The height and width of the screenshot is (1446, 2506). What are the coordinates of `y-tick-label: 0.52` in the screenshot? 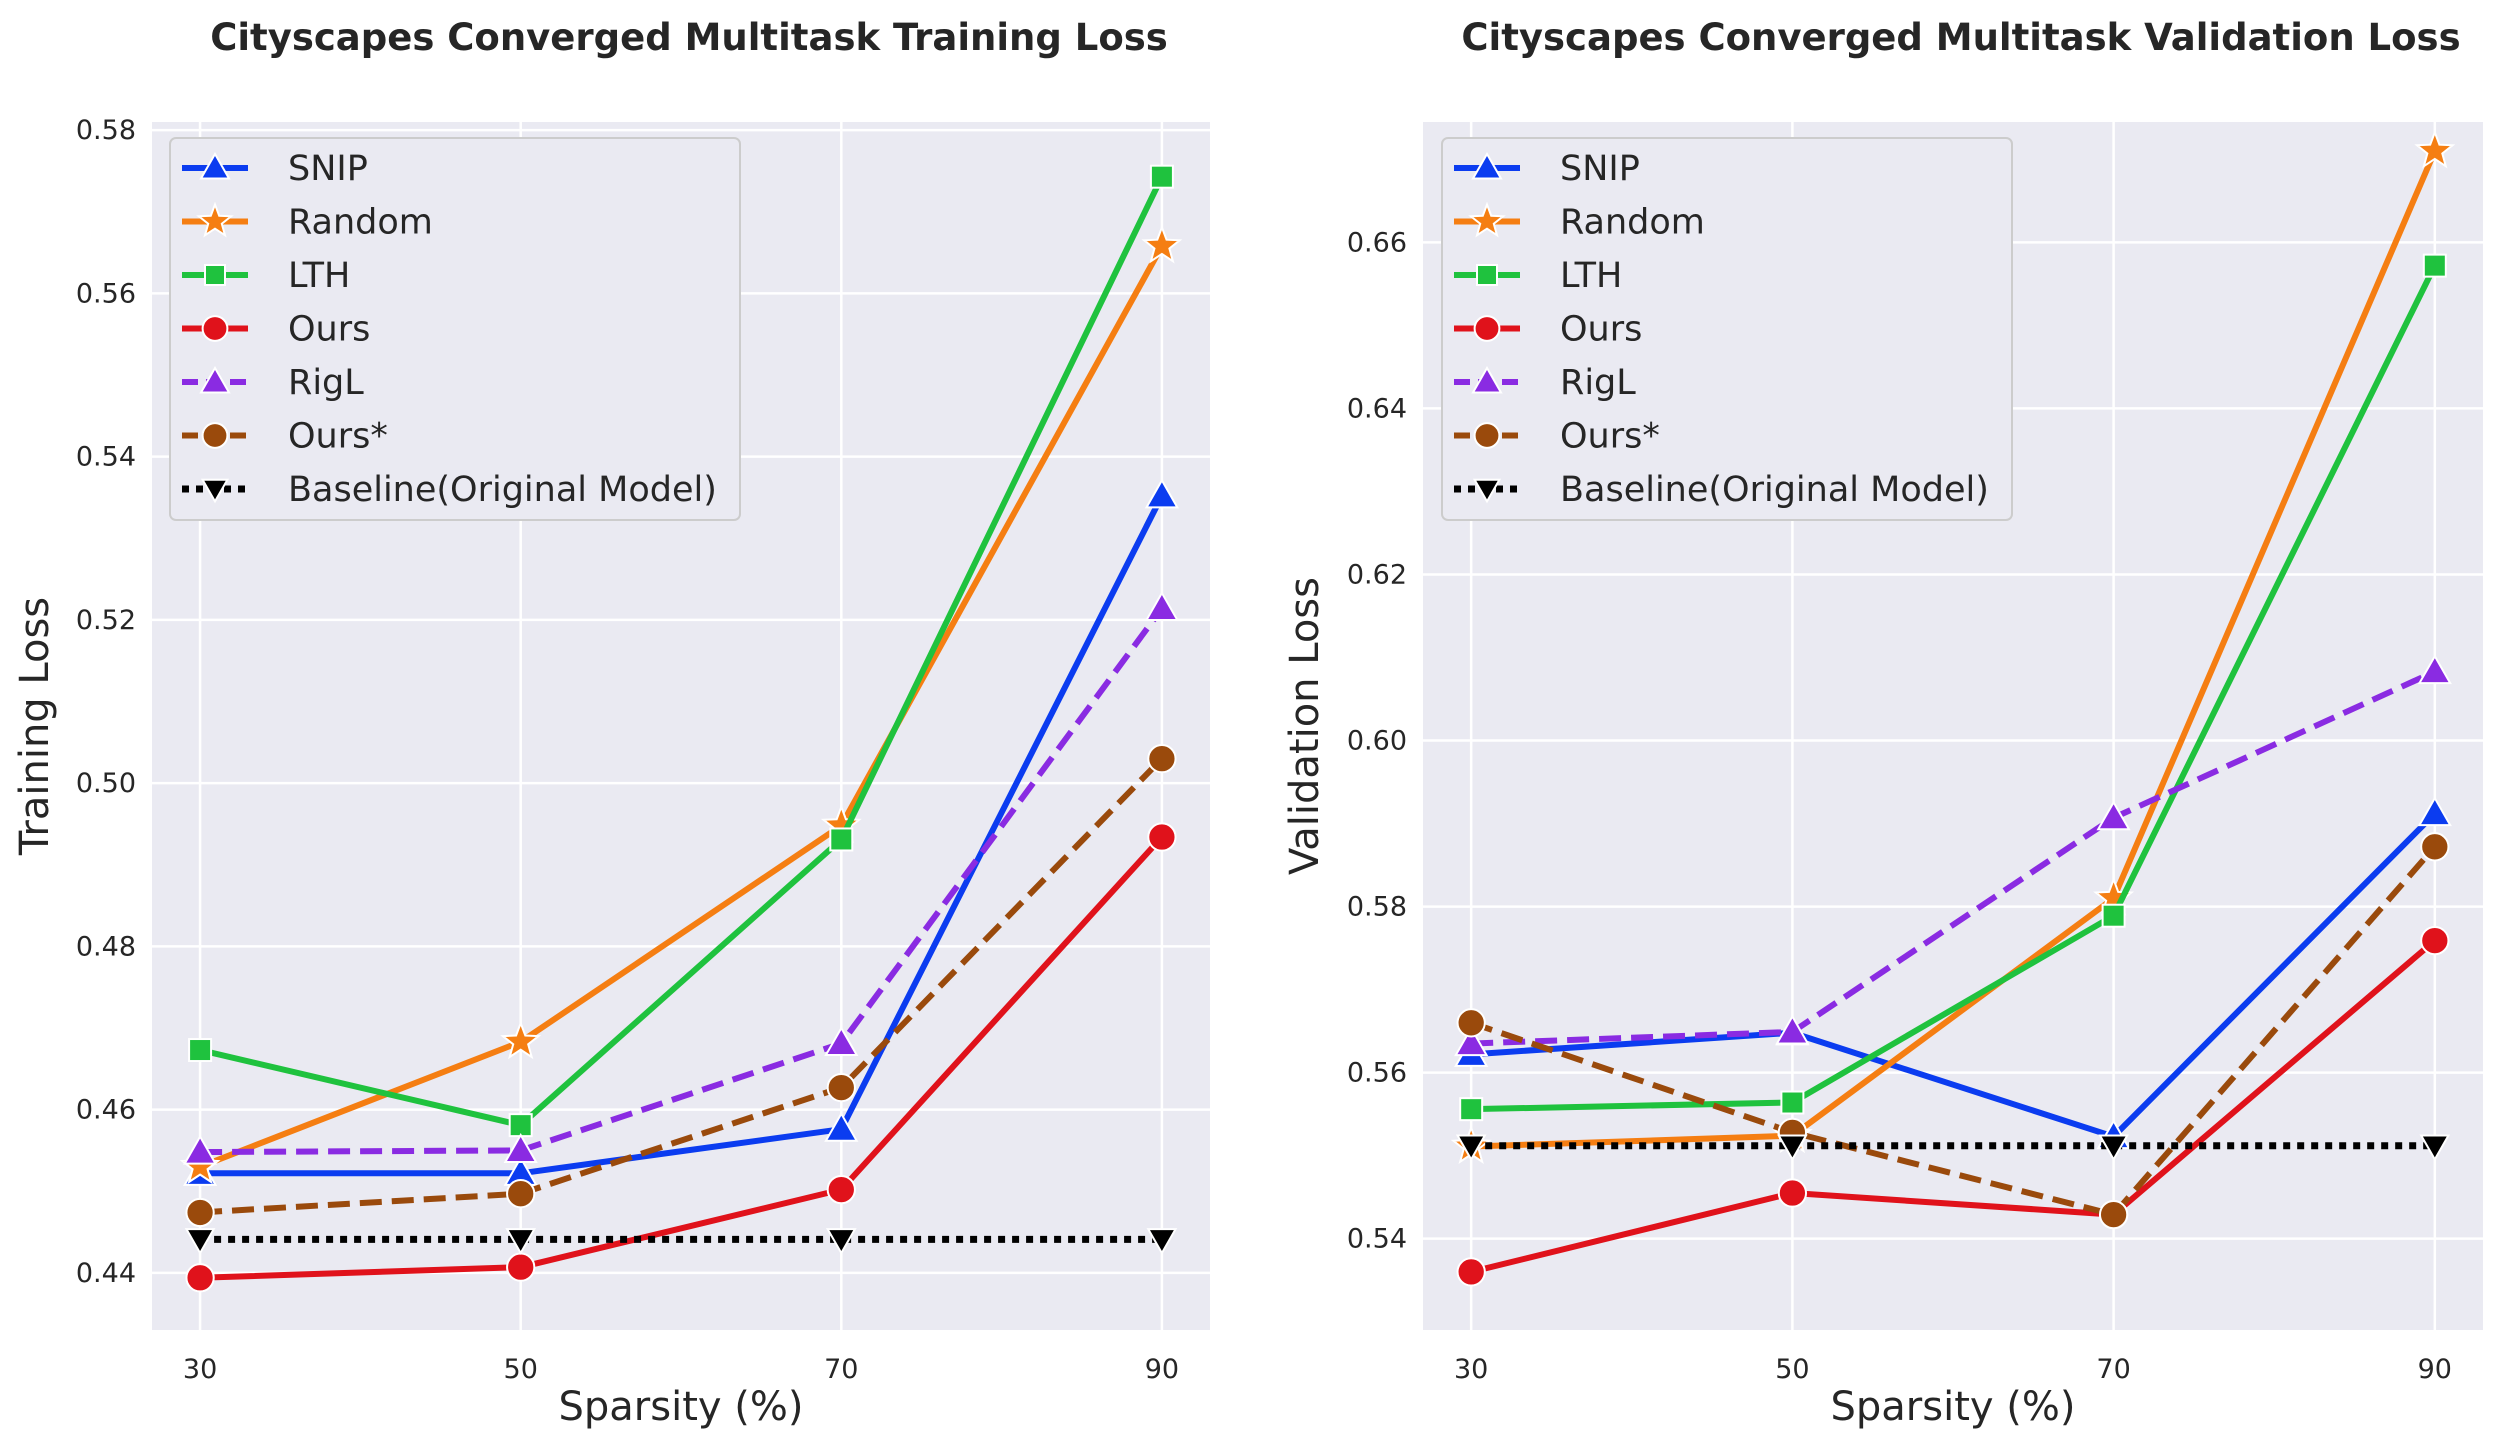 It's located at (106, 620).